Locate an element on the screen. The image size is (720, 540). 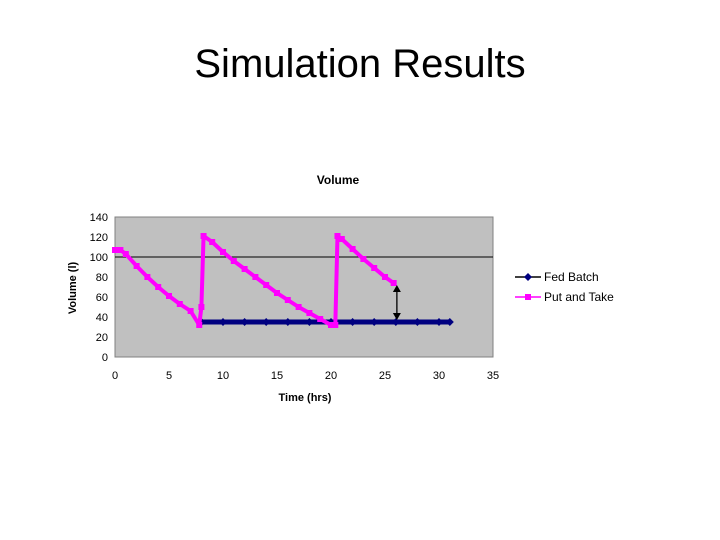
chart-title: Volume is located at coordinates (338, 180).